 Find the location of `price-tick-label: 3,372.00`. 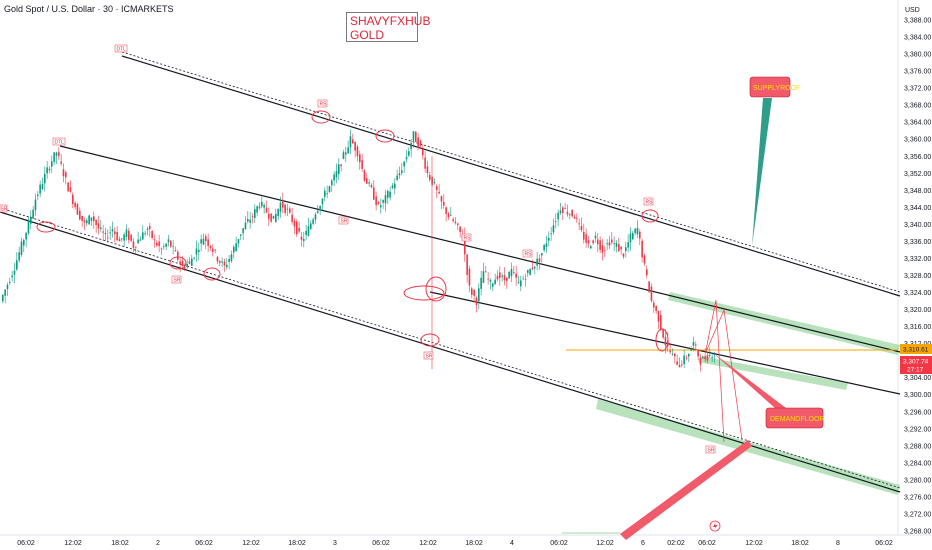

price-tick-label: 3,372.00 is located at coordinates (917, 89).